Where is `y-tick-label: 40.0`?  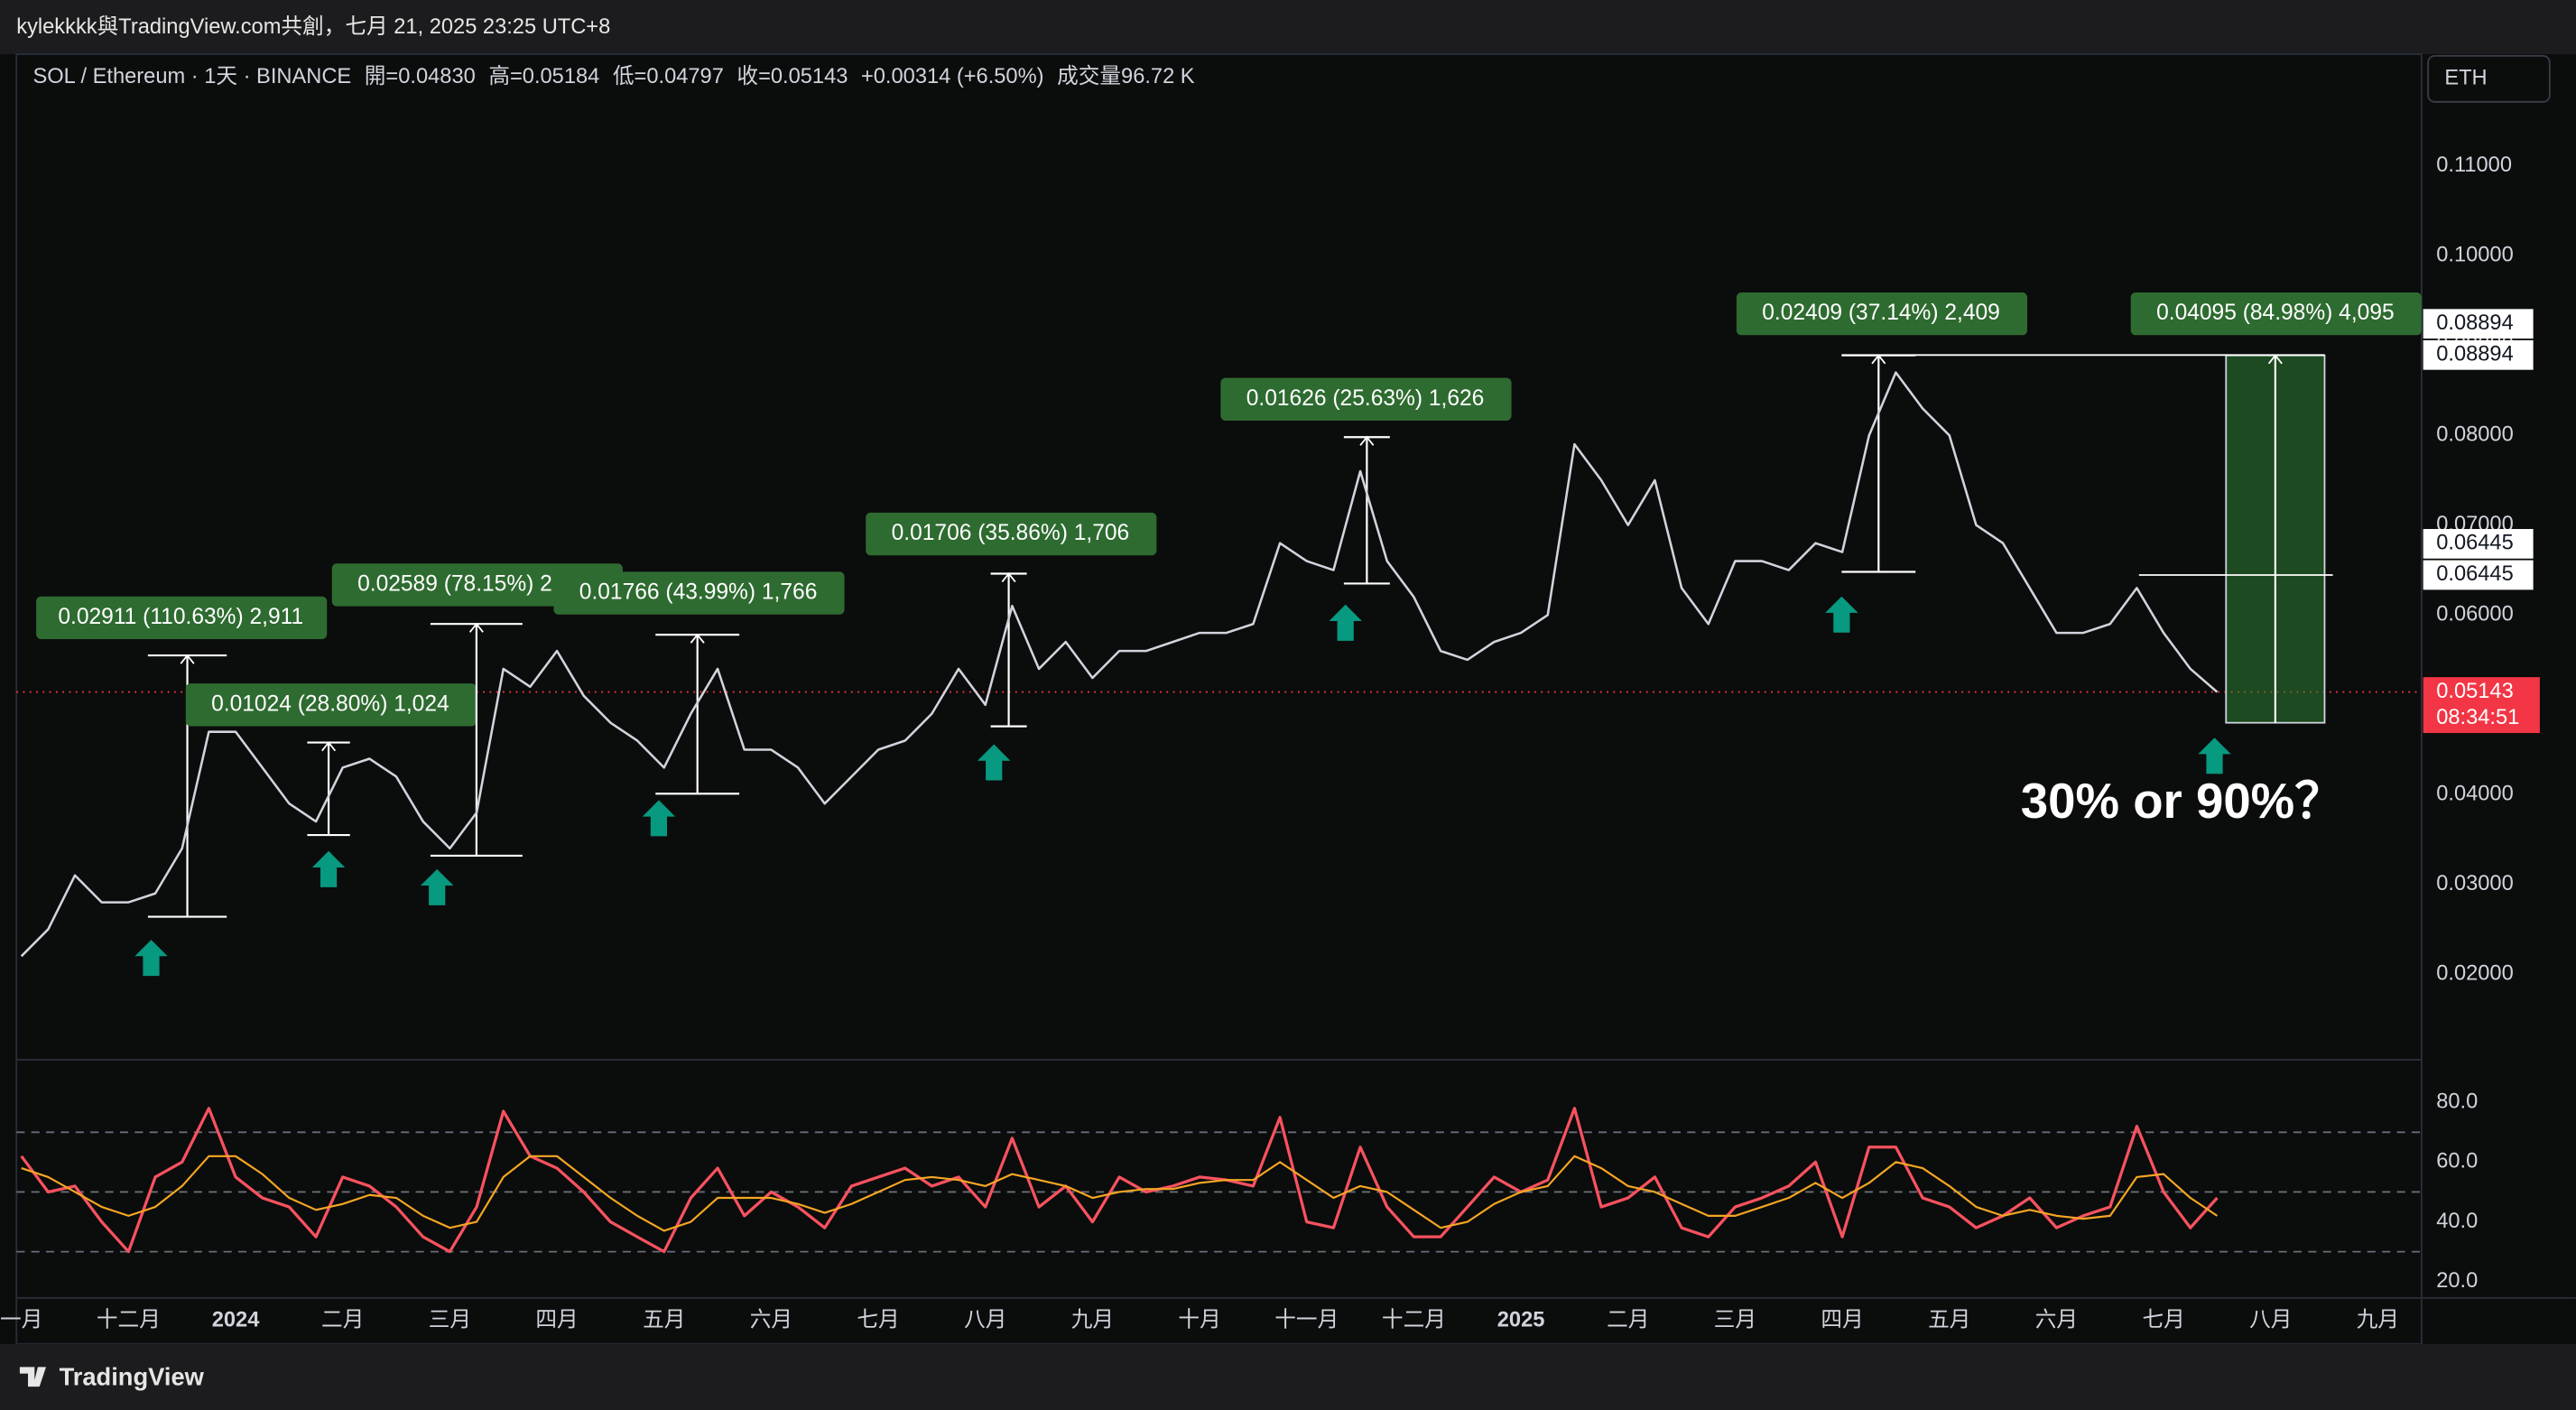 y-tick-label: 40.0 is located at coordinates (2457, 1221).